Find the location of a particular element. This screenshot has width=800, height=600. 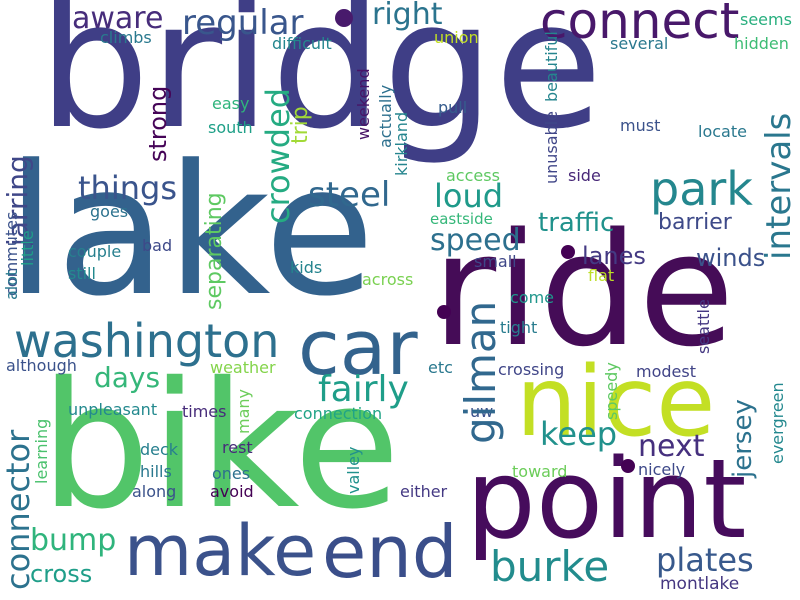

word-plates: plates is located at coordinates (705, 560).